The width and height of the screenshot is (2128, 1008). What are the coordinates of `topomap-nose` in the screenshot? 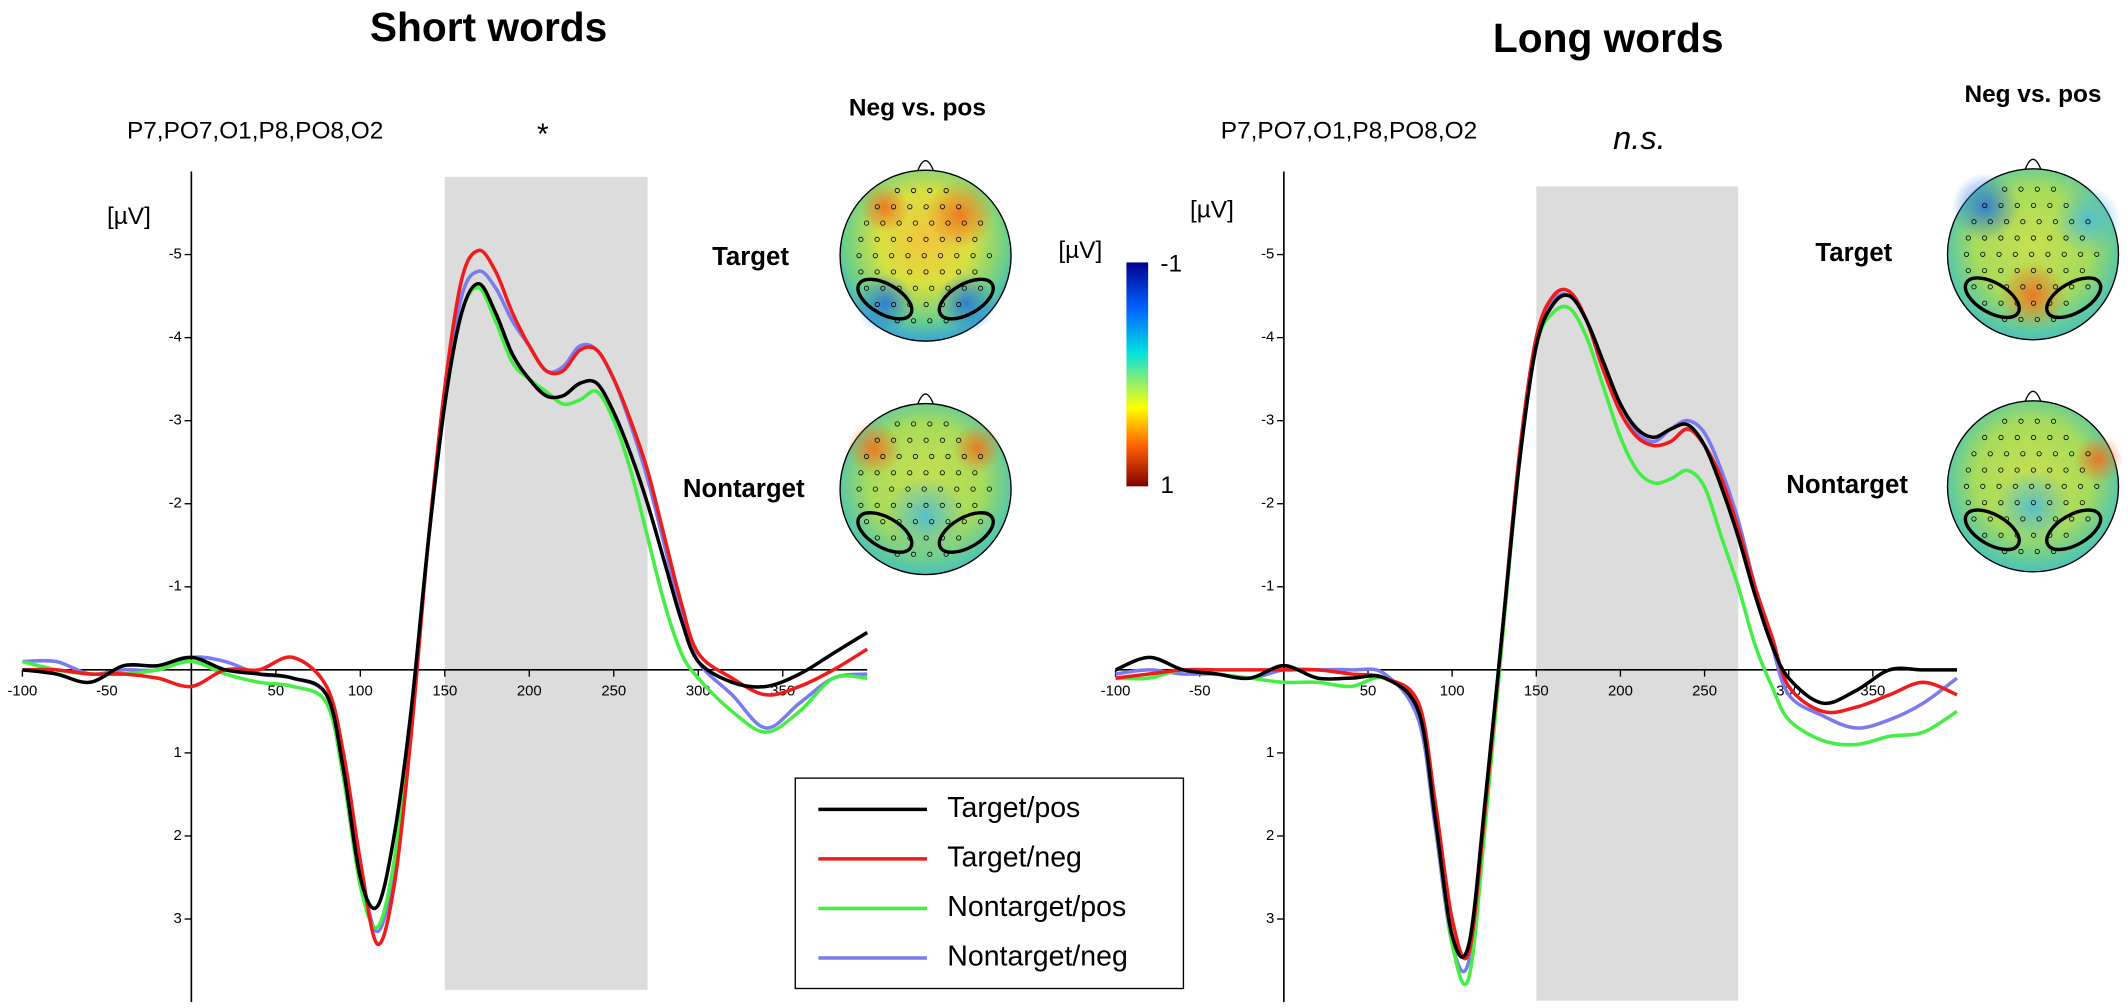 It's located at (925, 399).